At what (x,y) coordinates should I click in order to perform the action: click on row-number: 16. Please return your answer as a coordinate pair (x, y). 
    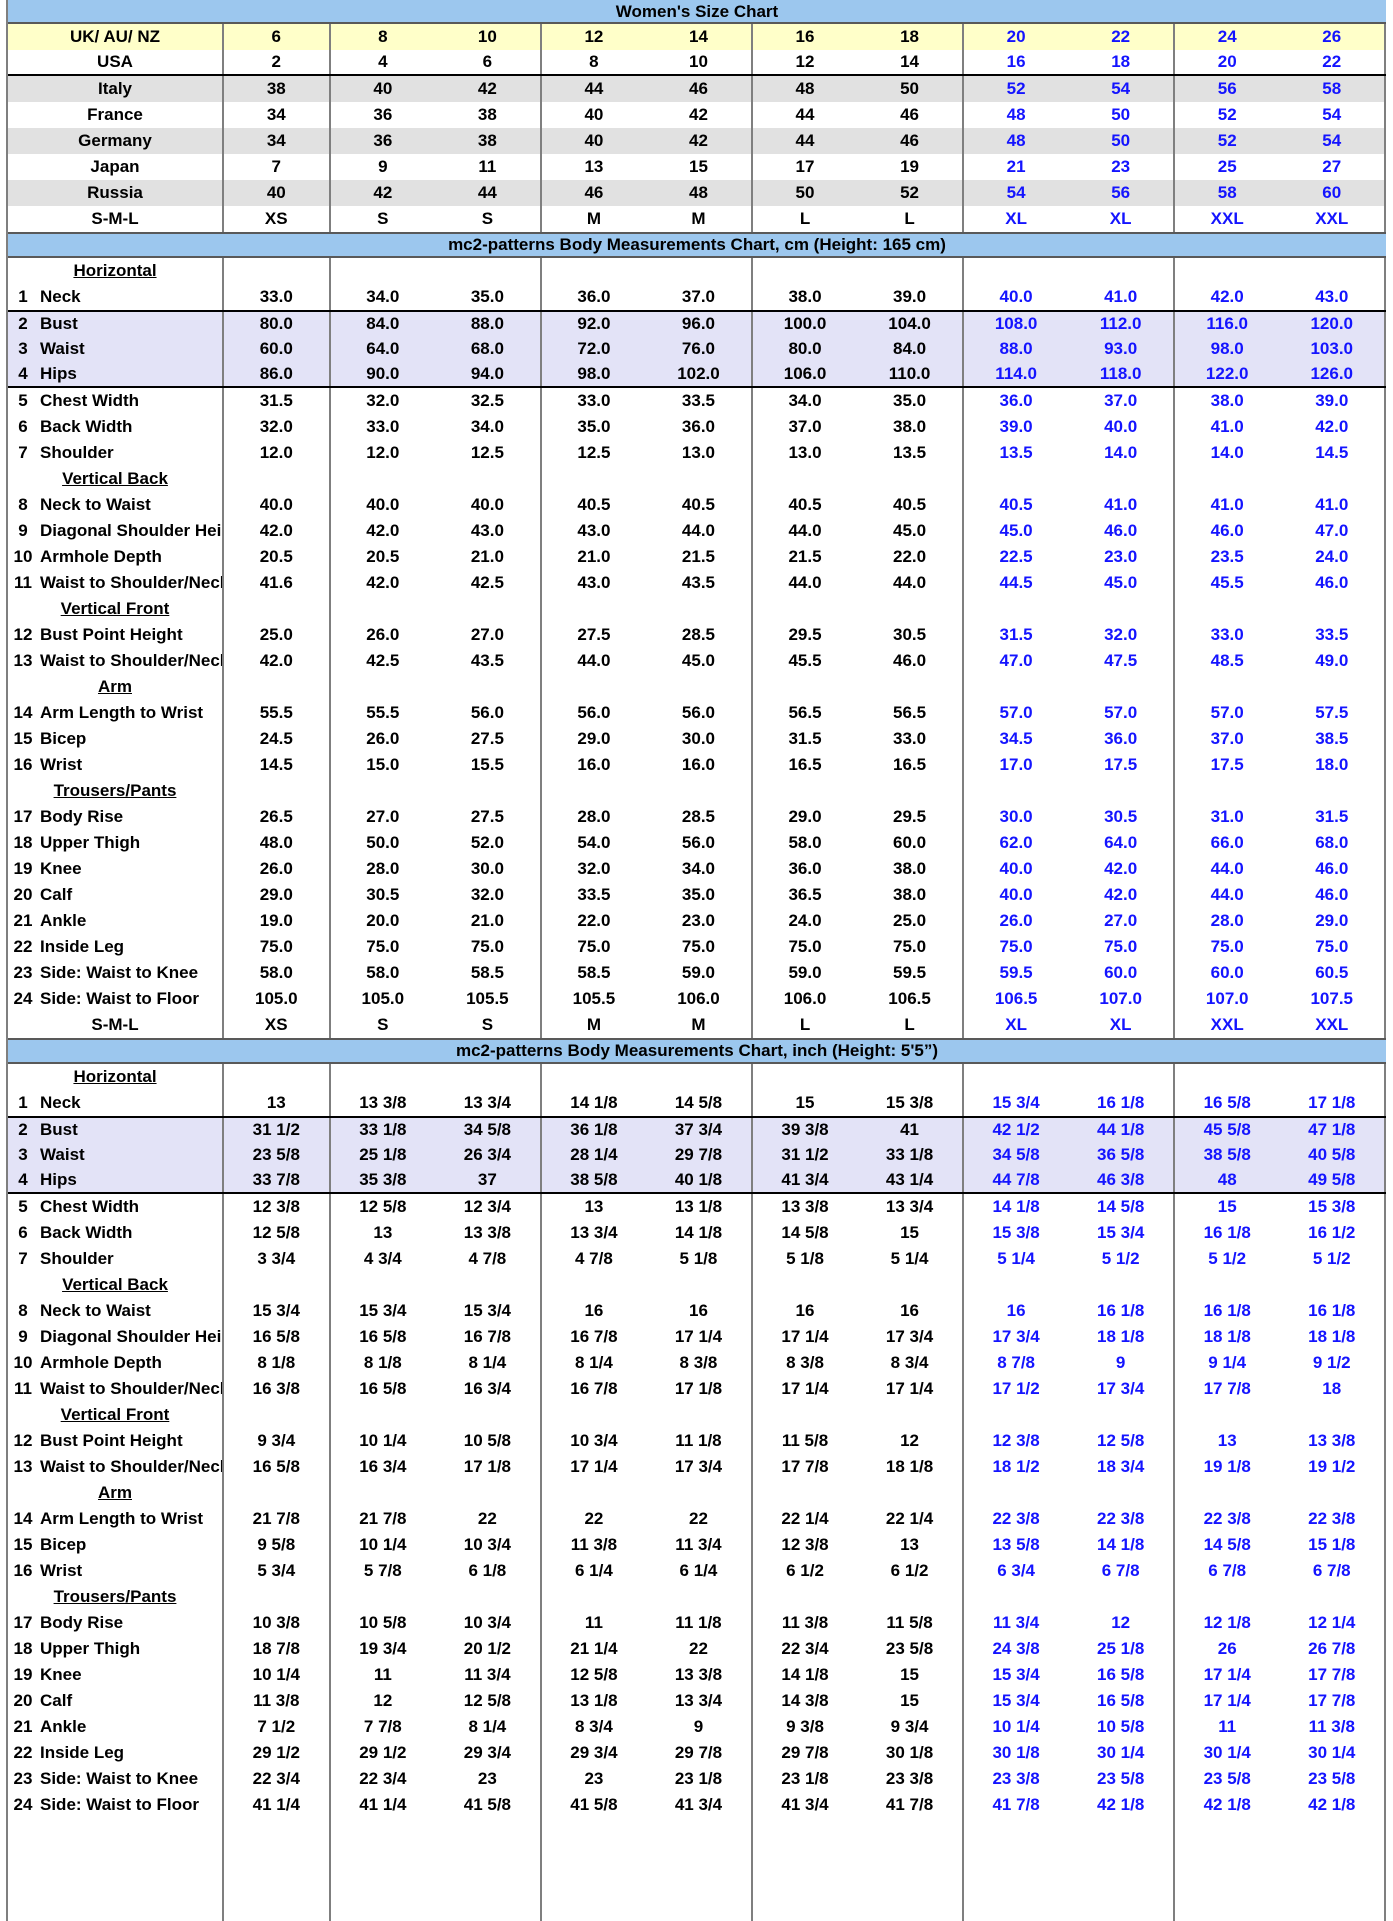
    Looking at the image, I should click on (23, 764).